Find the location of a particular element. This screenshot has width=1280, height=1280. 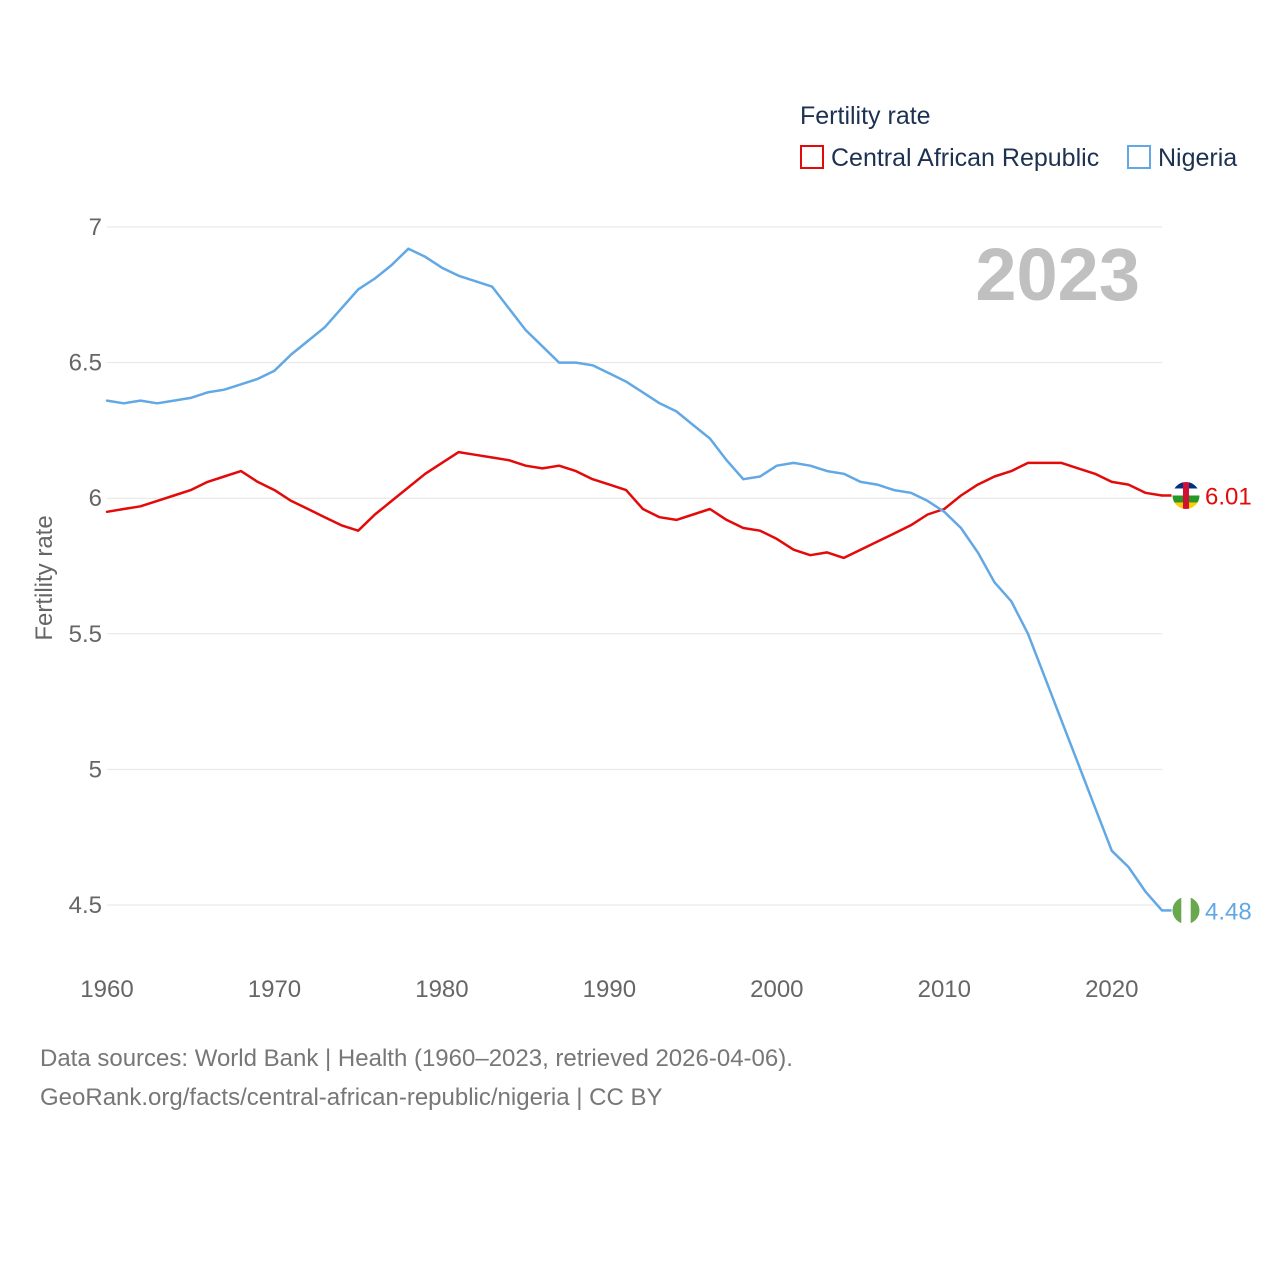

y-tick-label: 7 is located at coordinates (95, 227).